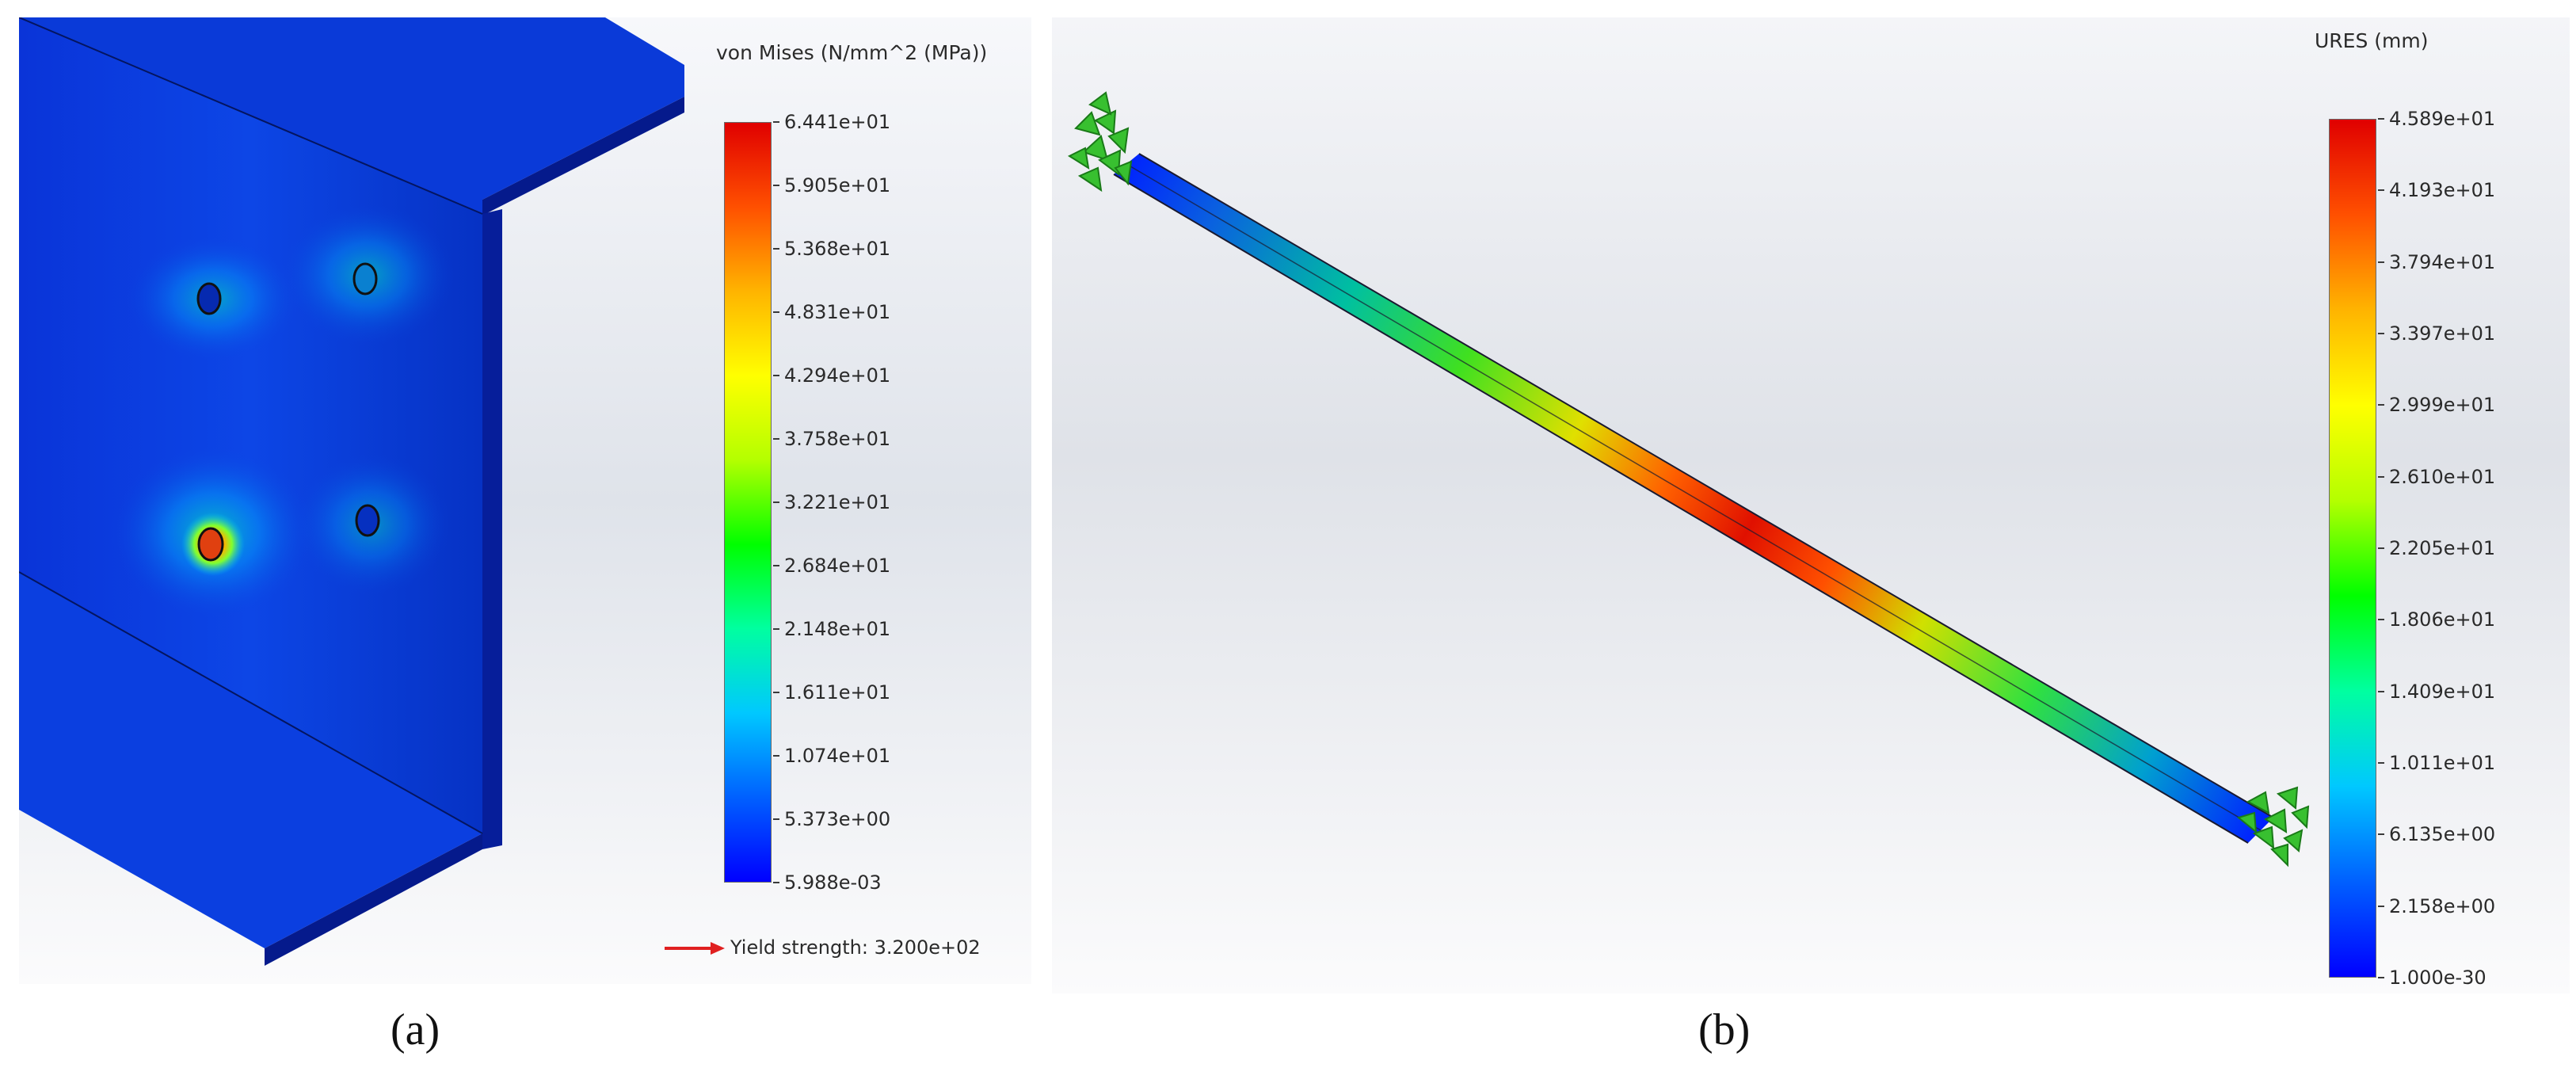 This screenshot has height=1083, width=2576. What do you see at coordinates (2443, 333) in the screenshot?
I see `colorbar-tick-label: 3.397e+01` at bounding box center [2443, 333].